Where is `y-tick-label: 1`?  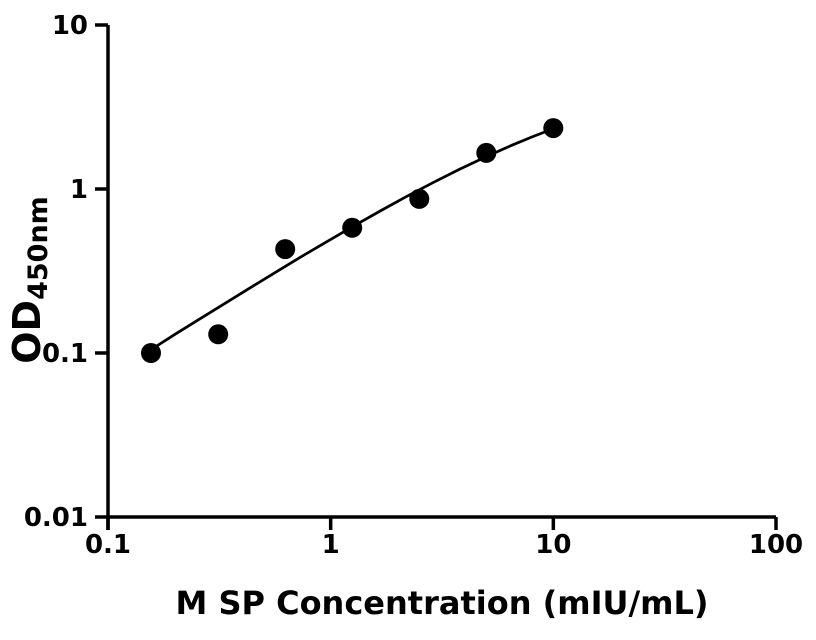
y-tick-label: 1 is located at coordinates (79, 190).